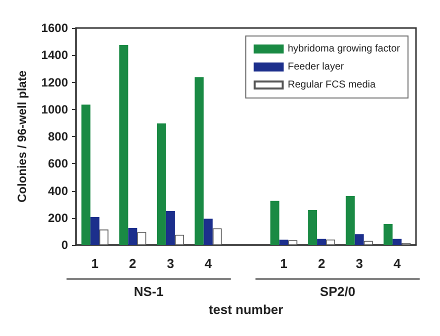  What do you see at coordinates (64, 245) in the screenshot?
I see `y-tick-label: 0` at bounding box center [64, 245].